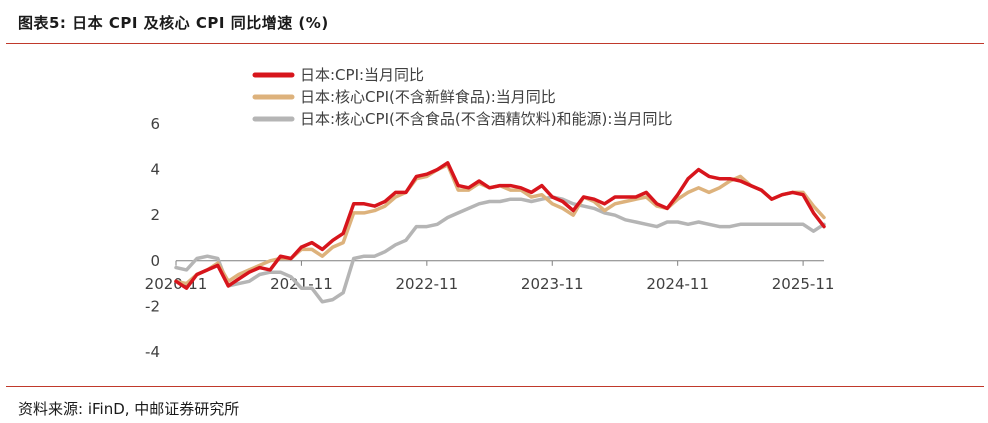 The image size is (988, 423). What do you see at coordinates (426, 284) in the screenshot?
I see `x-tick-label: 2022-11` at bounding box center [426, 284].